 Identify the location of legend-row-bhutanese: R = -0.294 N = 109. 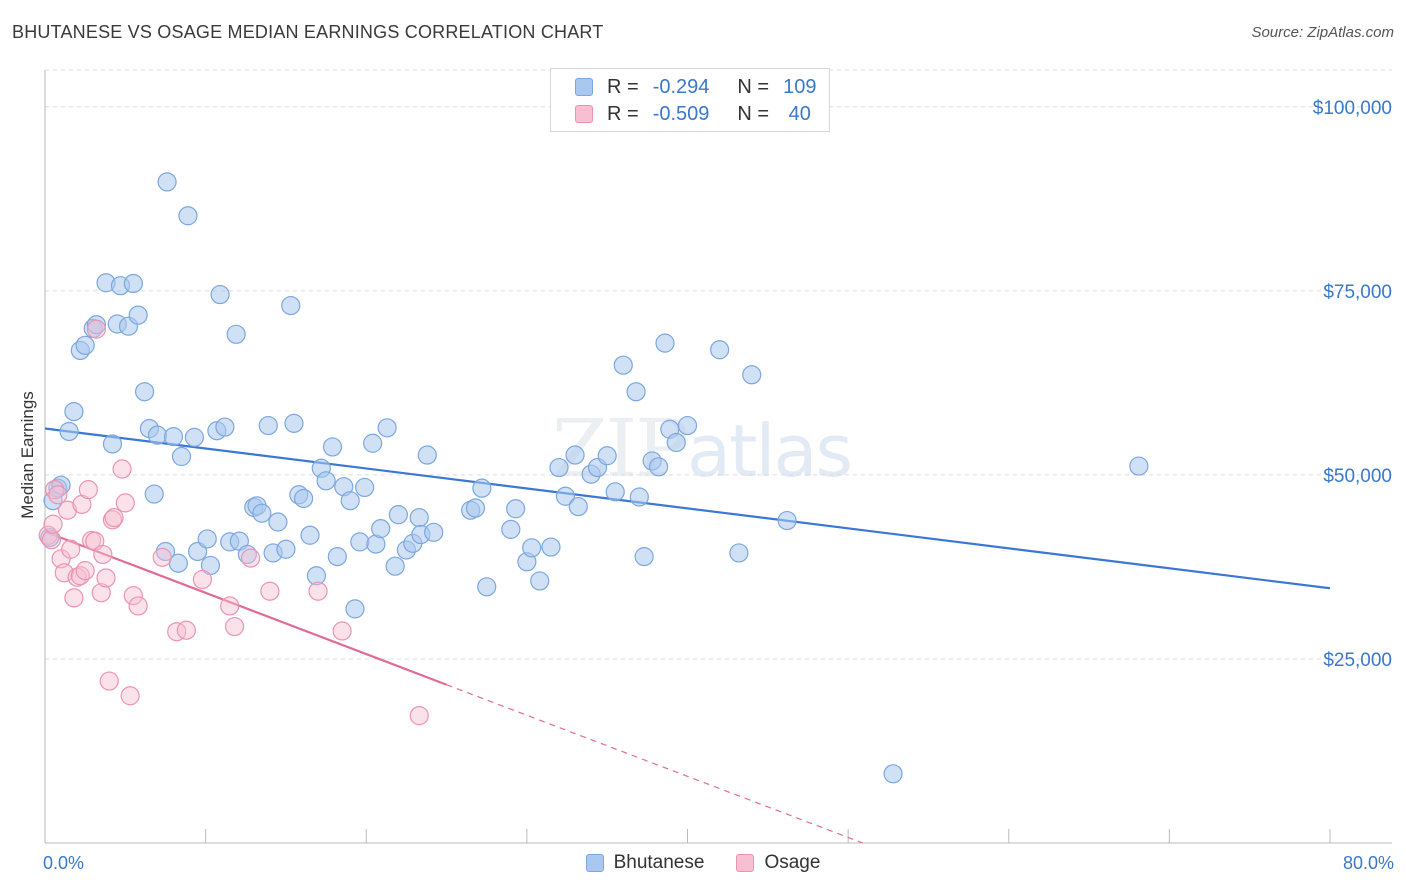
(695, 87).